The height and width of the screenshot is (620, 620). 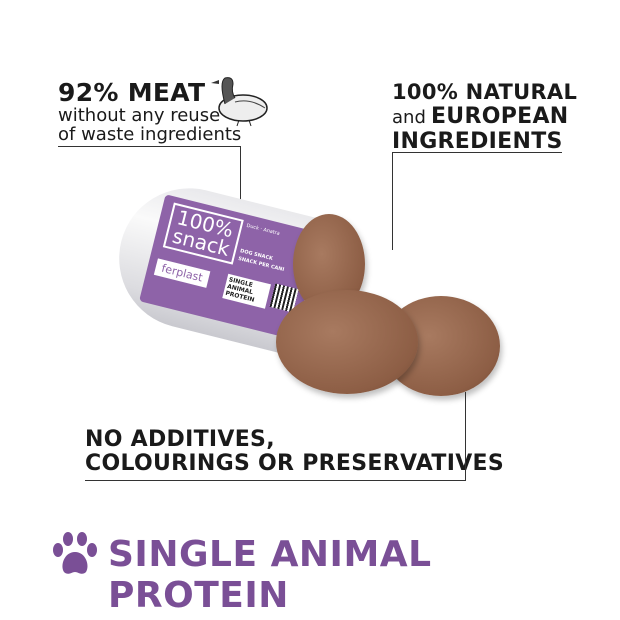 What do you see at coordinates (240, 174) in the screenshot?
I see `meat-leader-v` at bounding box center [240, 174].